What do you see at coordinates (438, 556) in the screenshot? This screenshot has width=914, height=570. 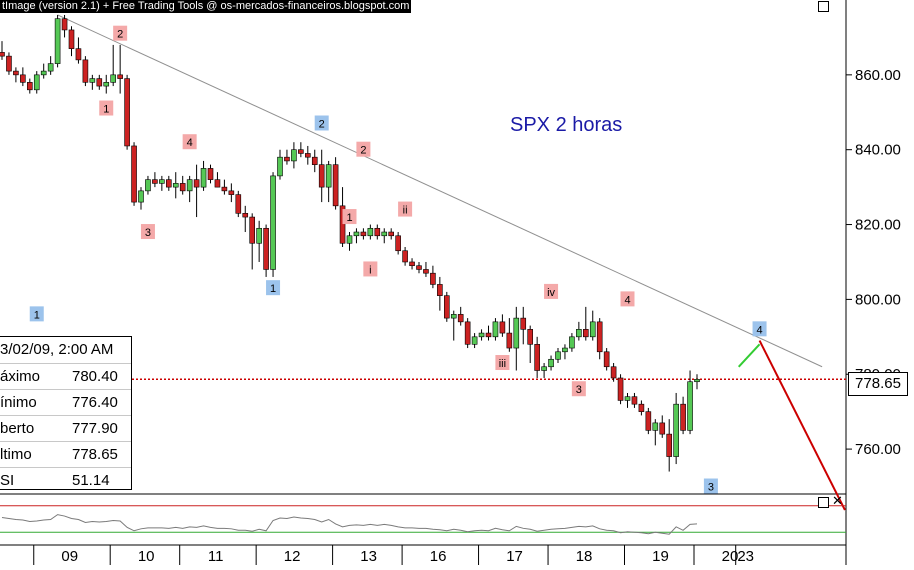 I see `x-tick-label: 16` at bounding box center [438, 556].